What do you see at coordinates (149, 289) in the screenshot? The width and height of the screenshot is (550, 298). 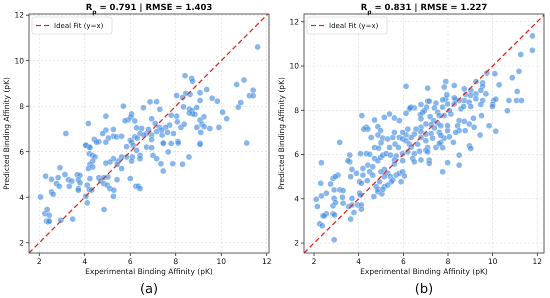 I see `text: (a)` at bounding box center [149, 289].